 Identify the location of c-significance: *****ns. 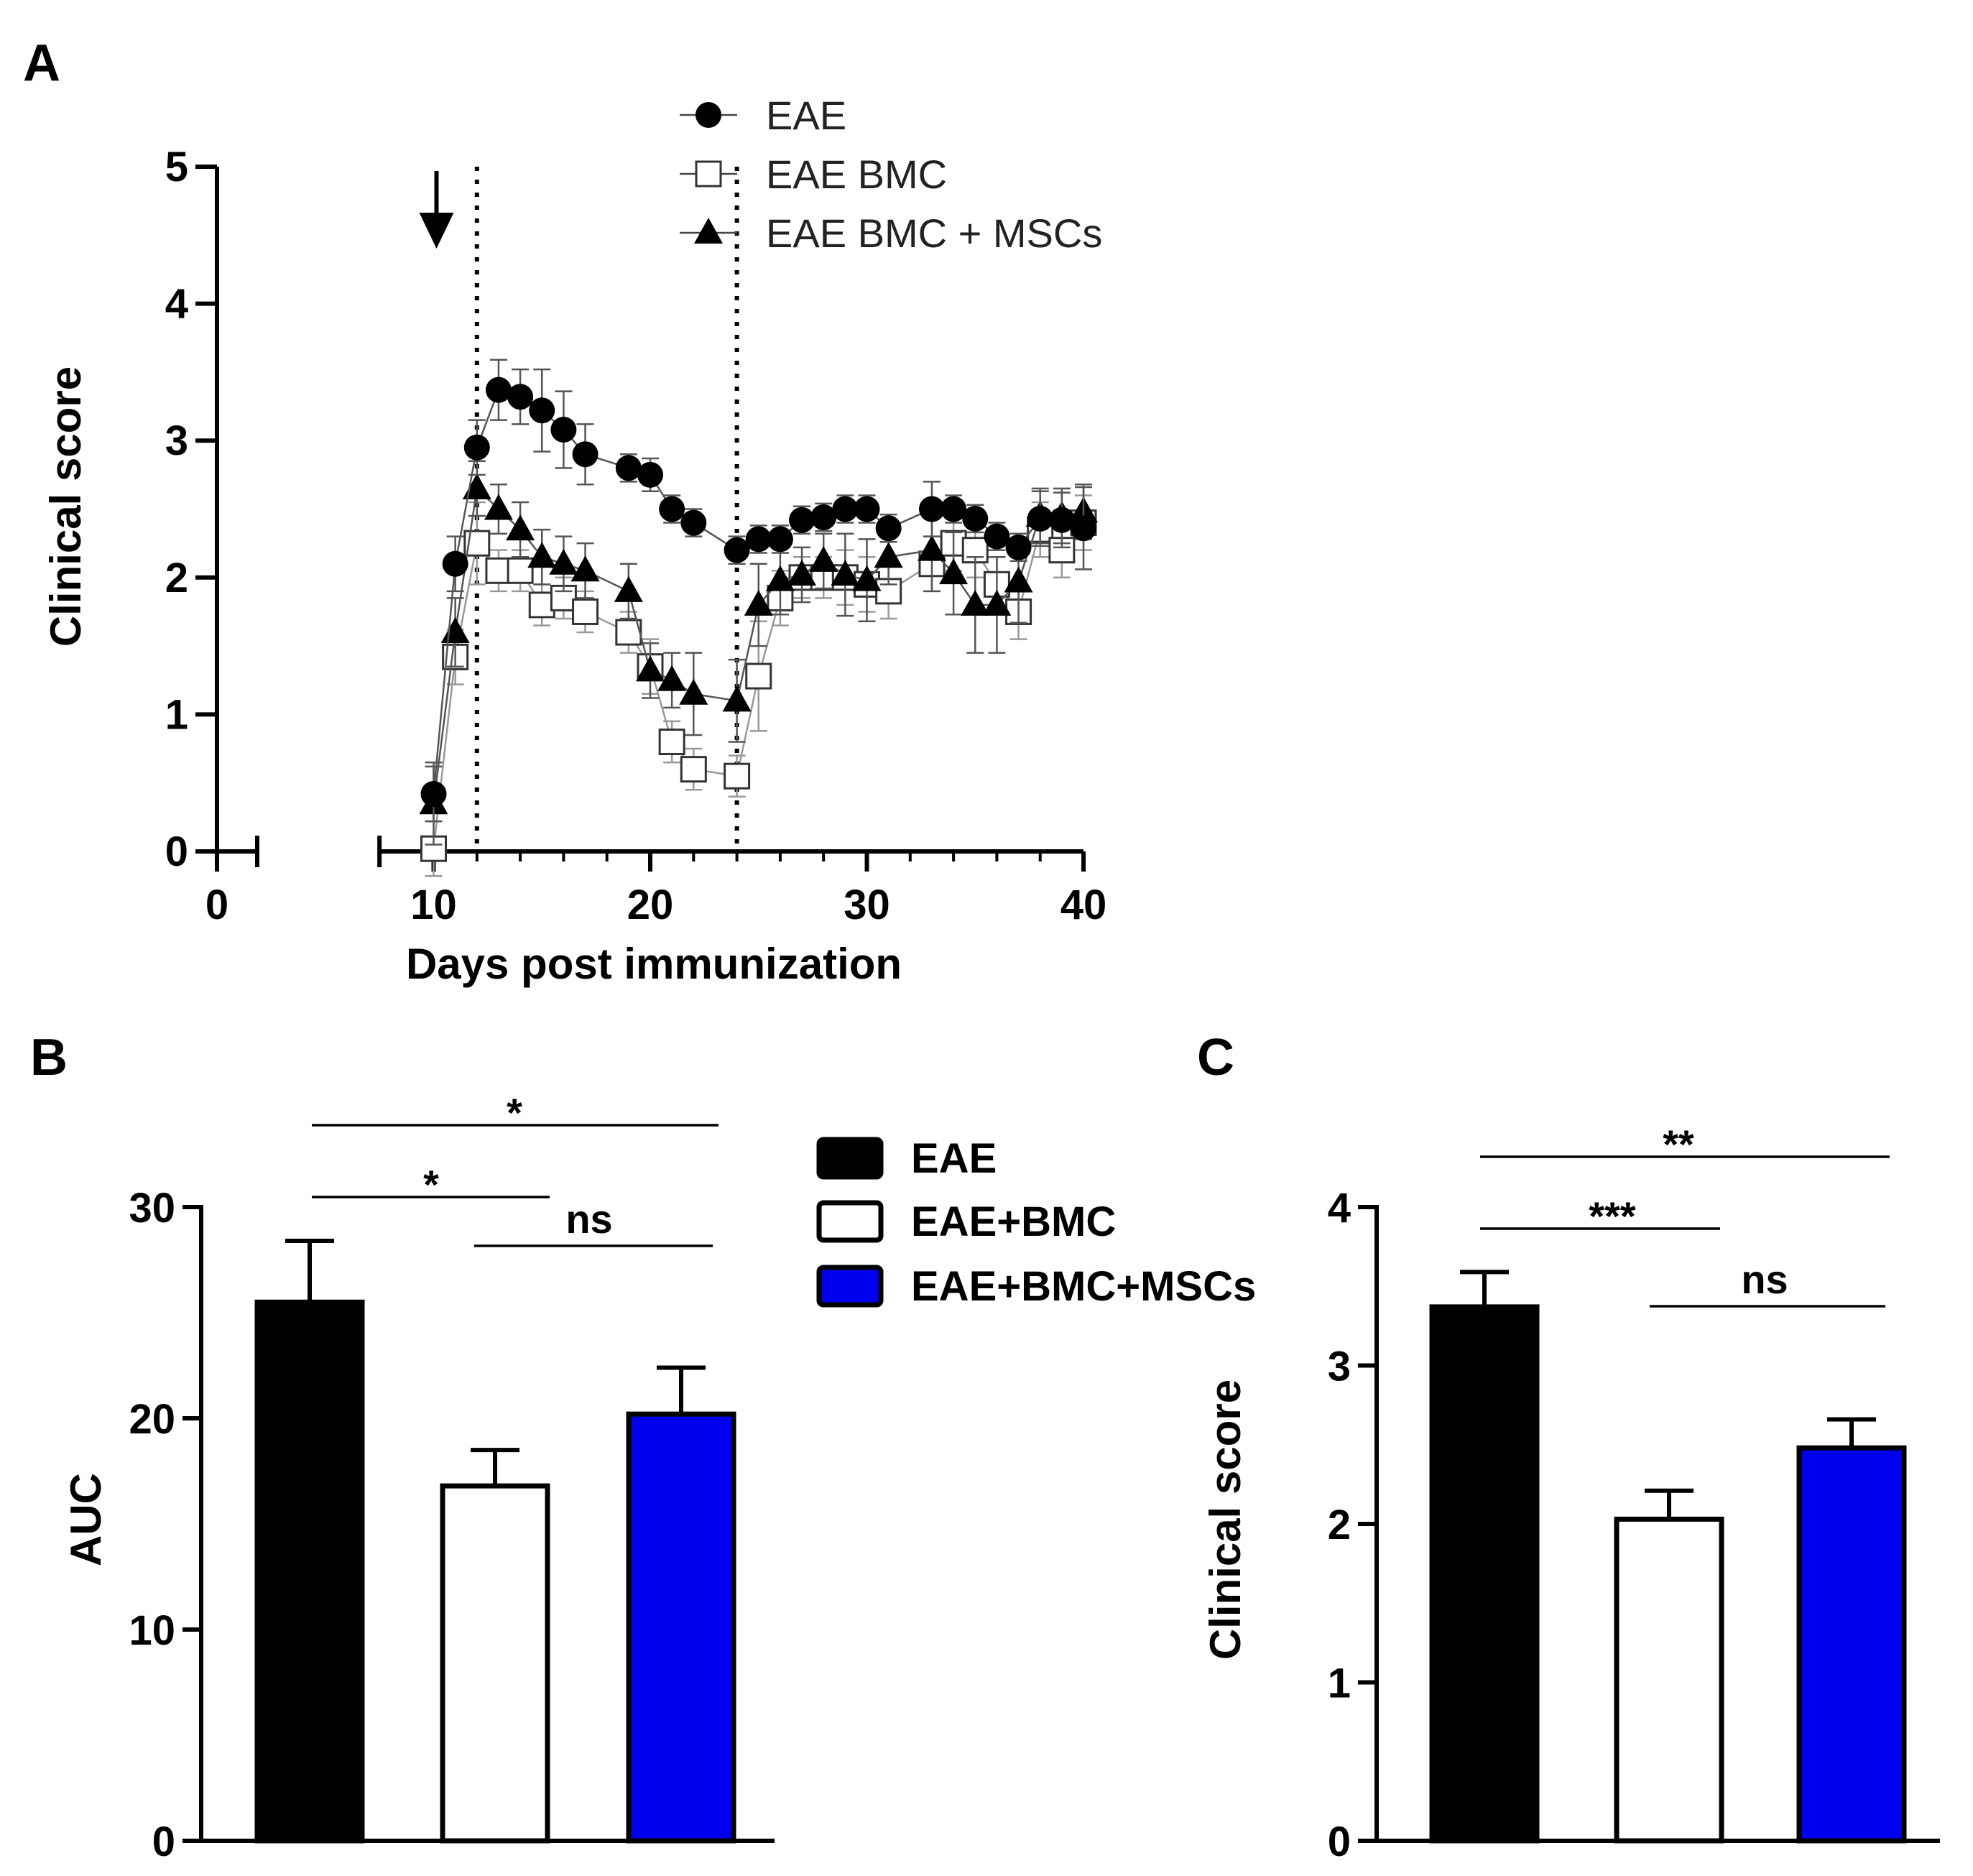
(1685, 1215).